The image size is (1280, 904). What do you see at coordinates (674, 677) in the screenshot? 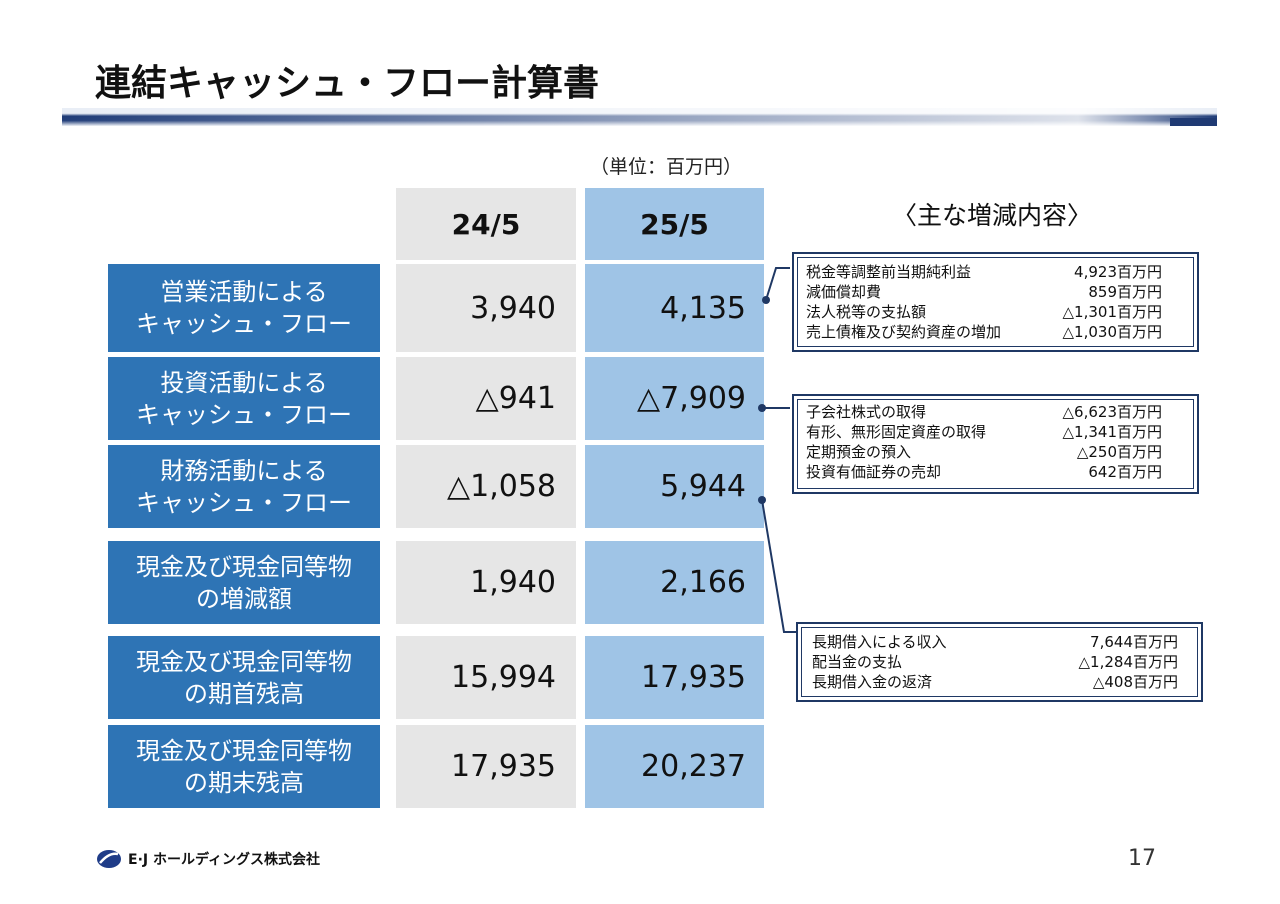
I see `cell-beginning-balance-curr: 17,935` at bounding box center [674, 677].